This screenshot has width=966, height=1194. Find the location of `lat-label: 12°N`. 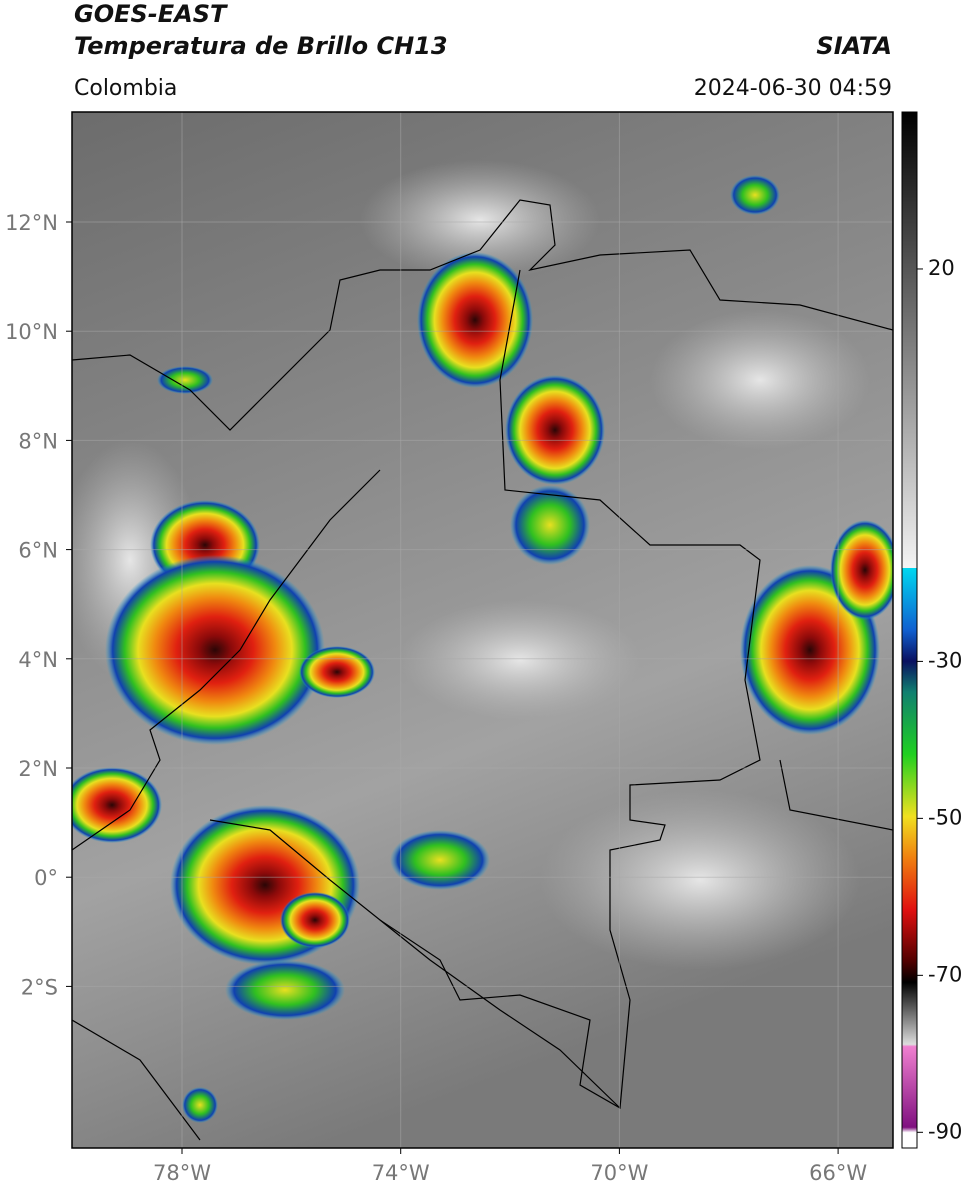

lat-label: 12°N is located at coordinates (31, 223).